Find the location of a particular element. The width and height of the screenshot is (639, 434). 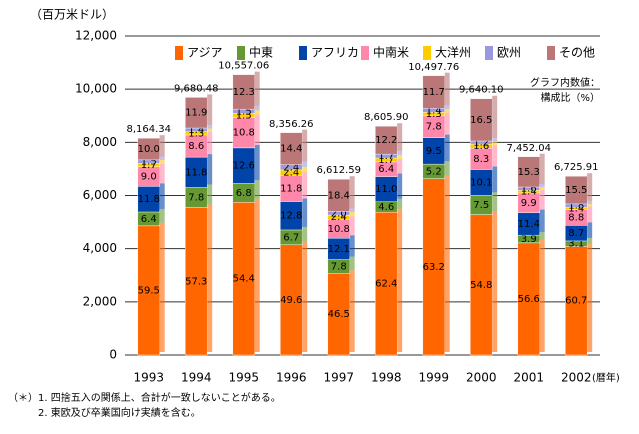

total-label: 9,680.48 is located at coordinates (196, 89).